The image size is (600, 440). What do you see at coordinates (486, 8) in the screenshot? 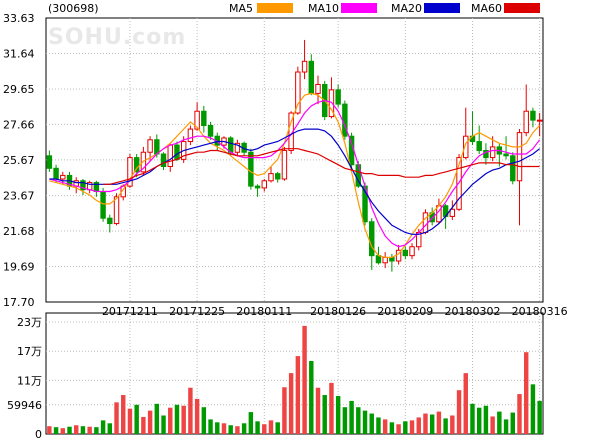
I see `legend-label-ma60: MA60` at bounding box center [486, 8].